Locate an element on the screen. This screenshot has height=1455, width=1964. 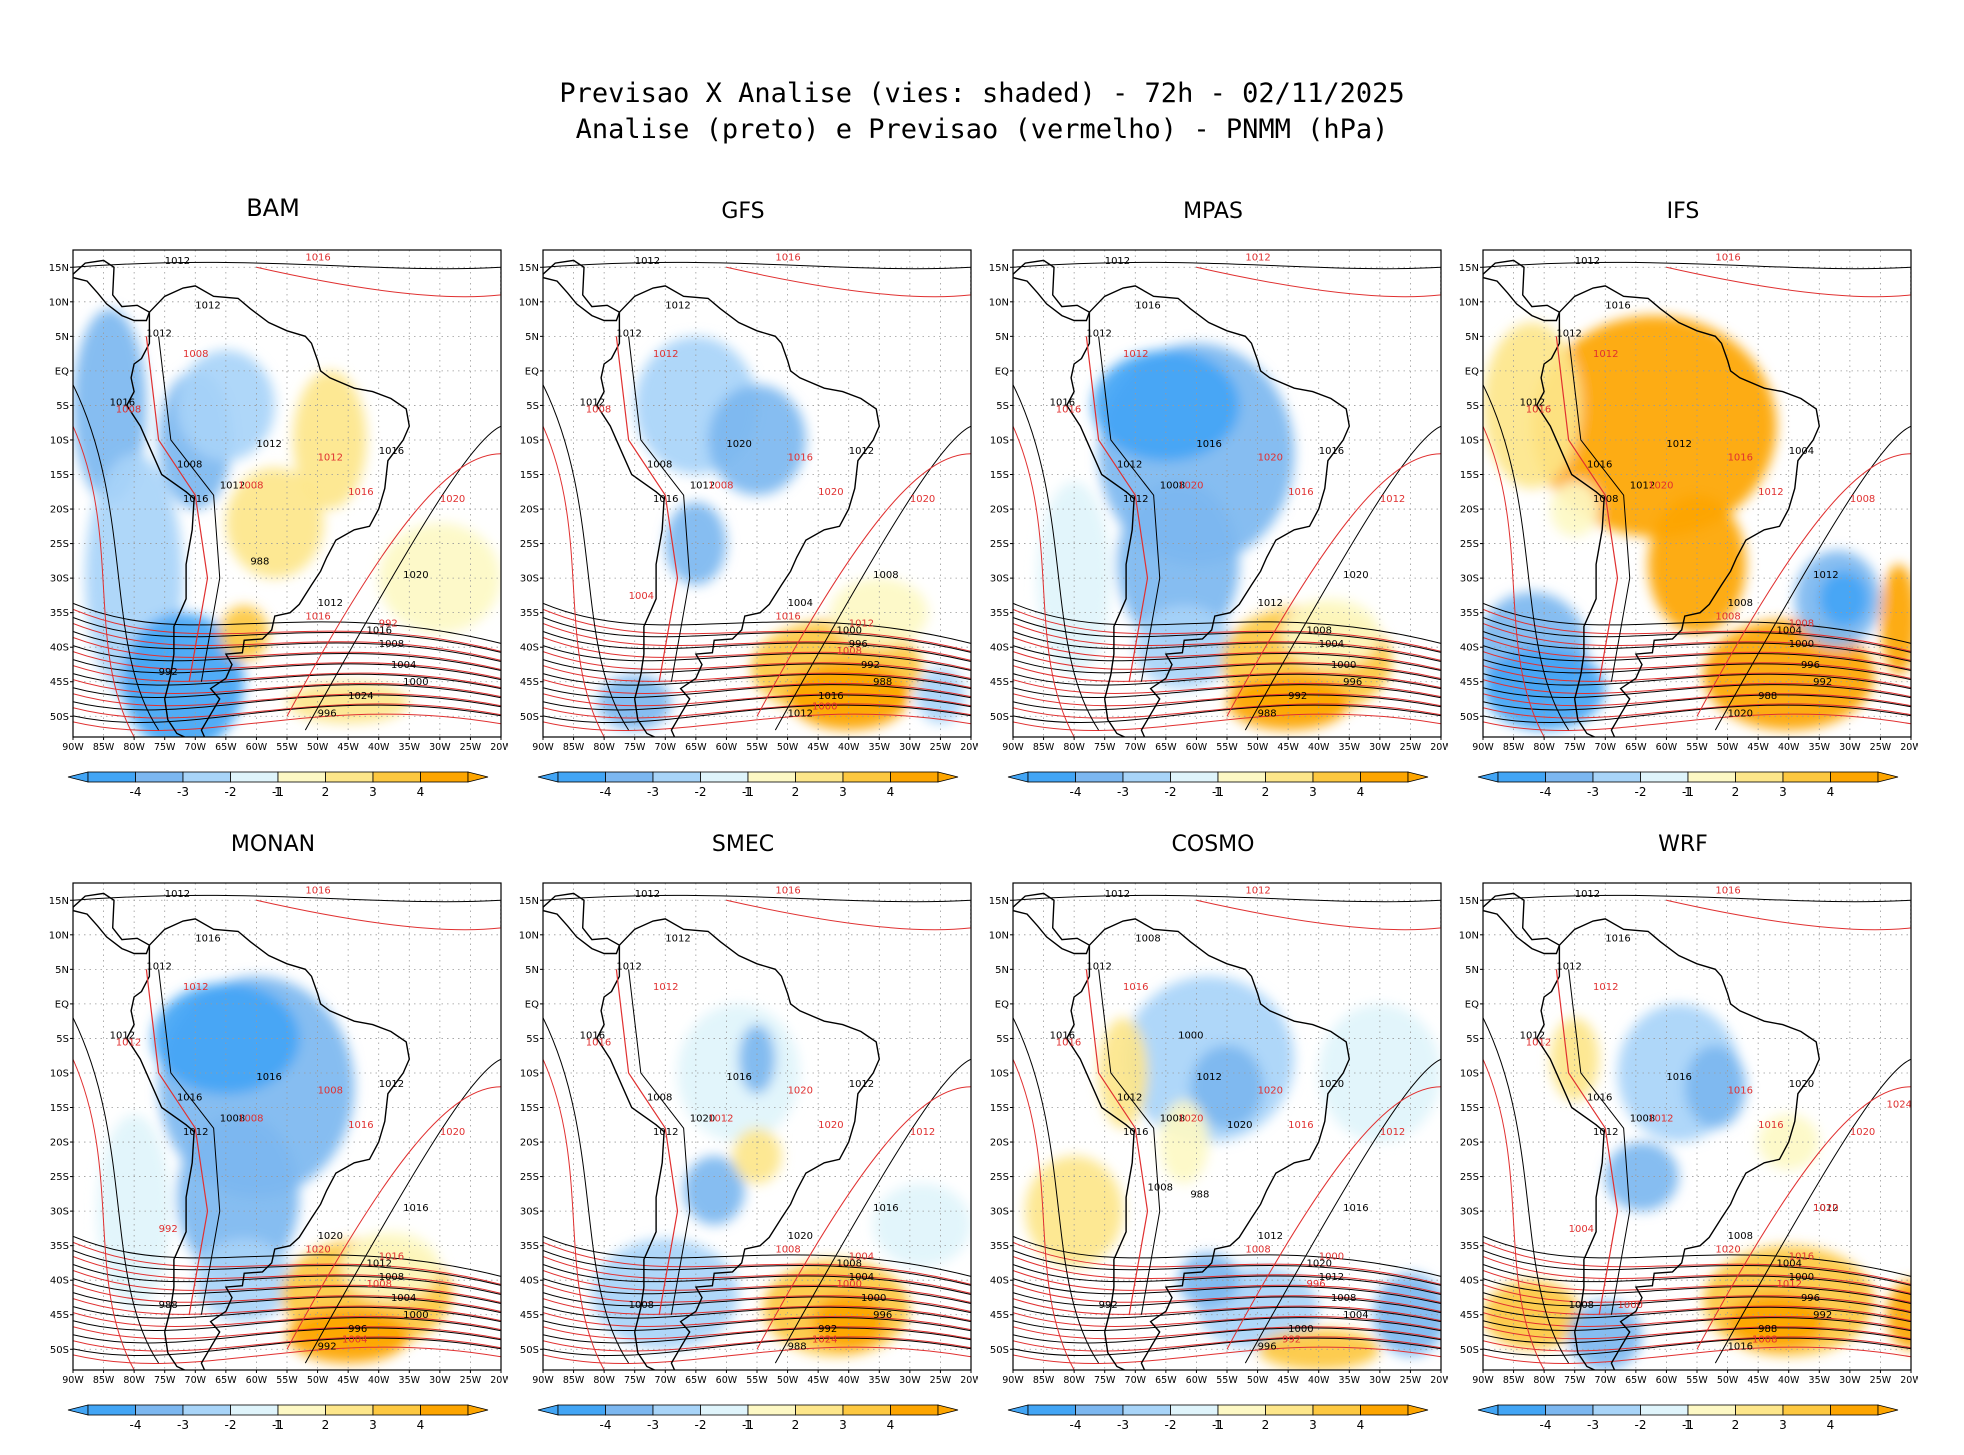
colorbar-arrow-left is located at coordinates (1488, 777).